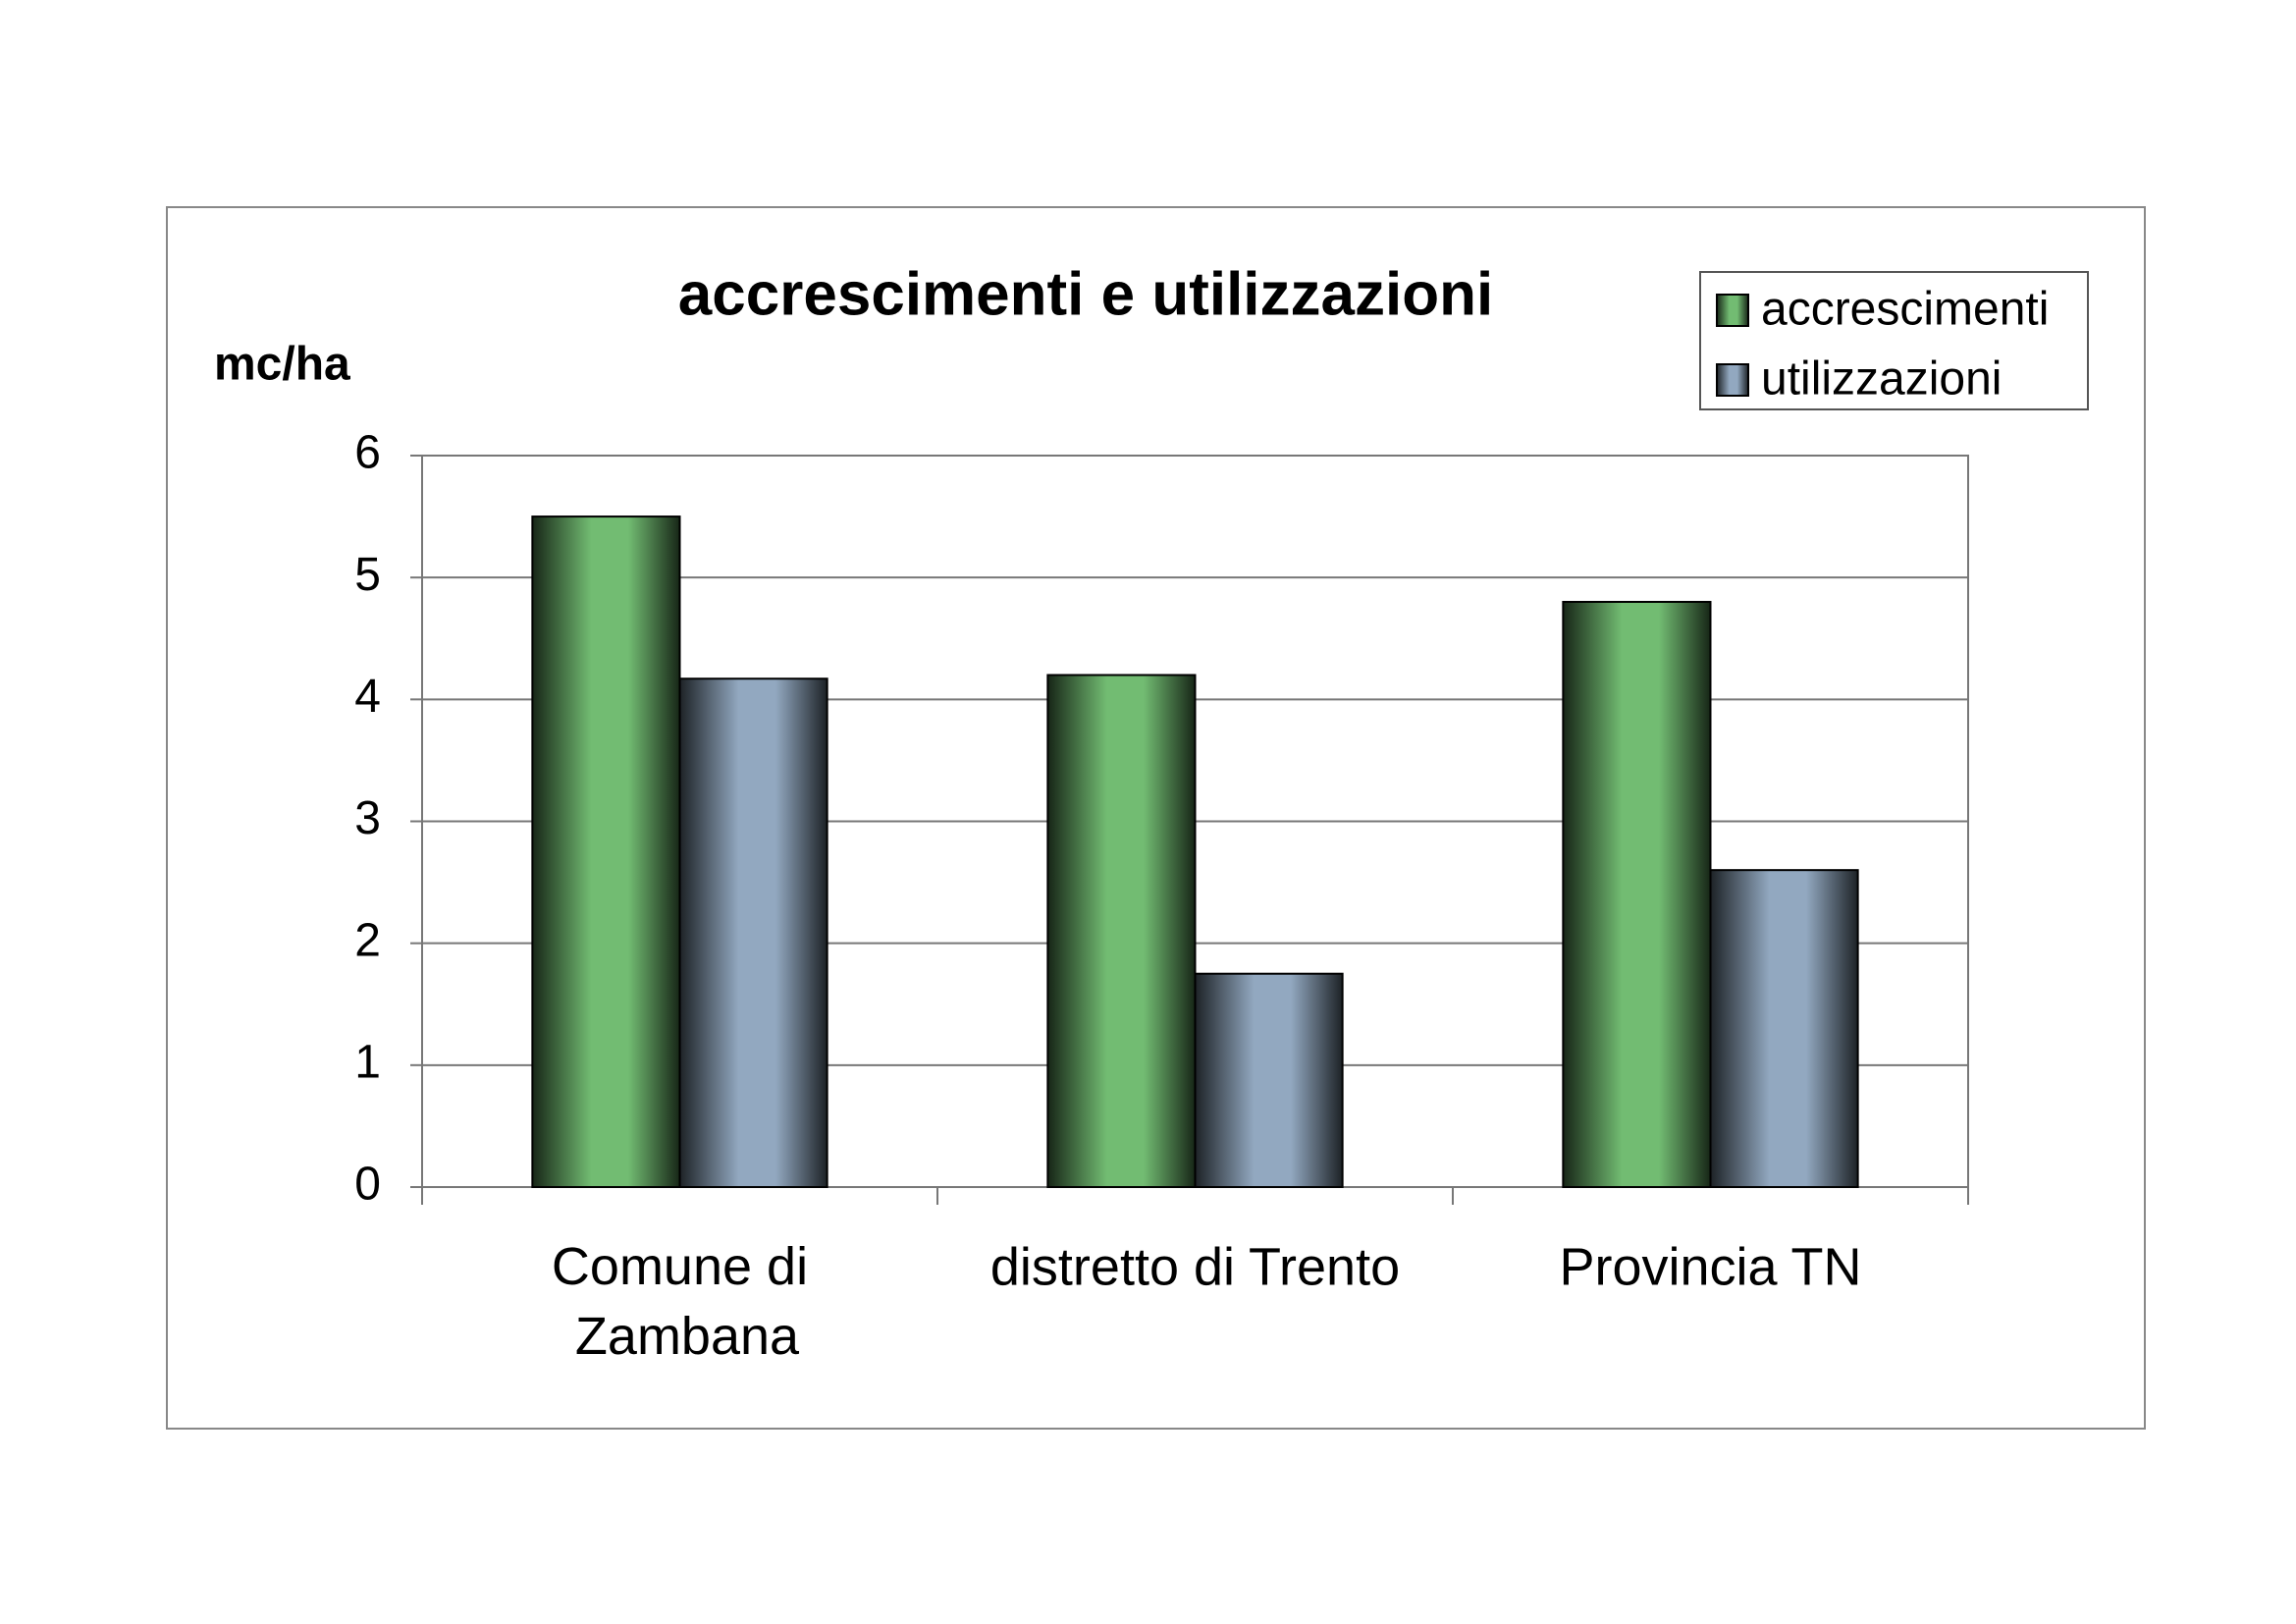  What do you see at coordinates (368, 453) in the screenshot?
I see `y-tick-label: 6` at bounding box center [368, 453].